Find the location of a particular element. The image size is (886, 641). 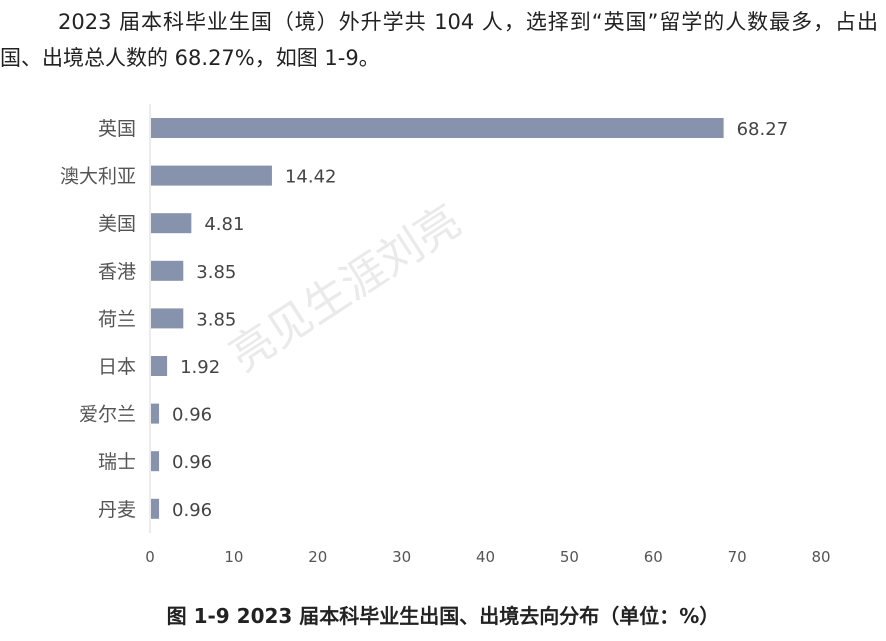

category-label: 丹麦 is located at coordinates (117, 510).